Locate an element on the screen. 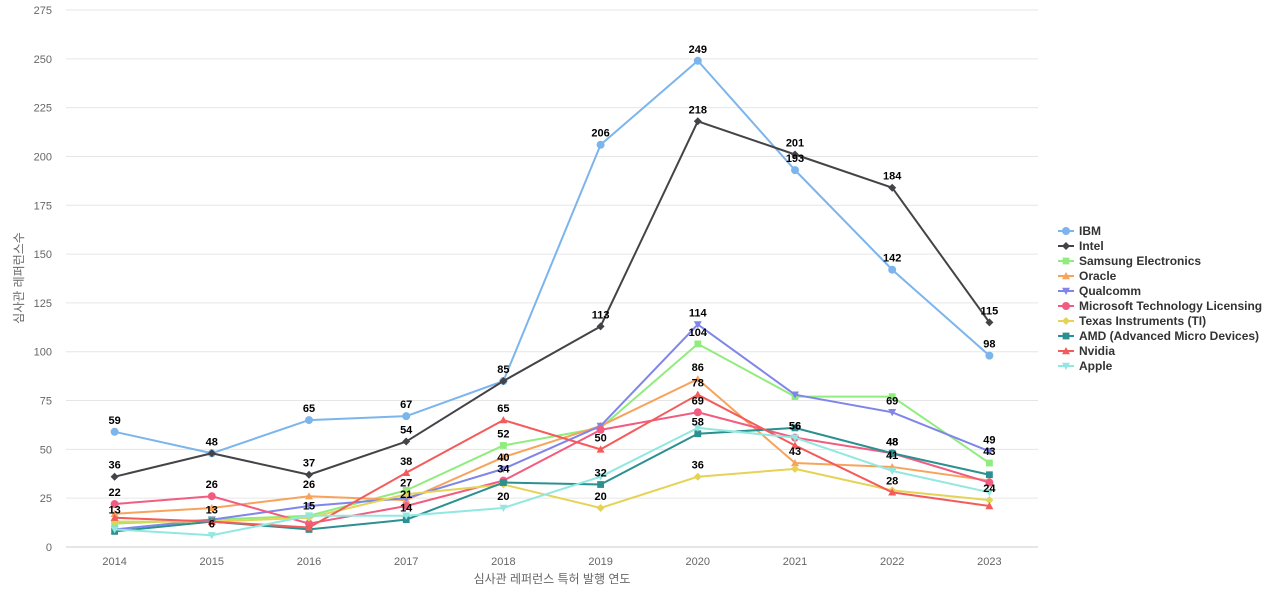 The width and height of the screenshot is (1280, 605). legend-item: Nvidia is located at coordinates (1086, 351).